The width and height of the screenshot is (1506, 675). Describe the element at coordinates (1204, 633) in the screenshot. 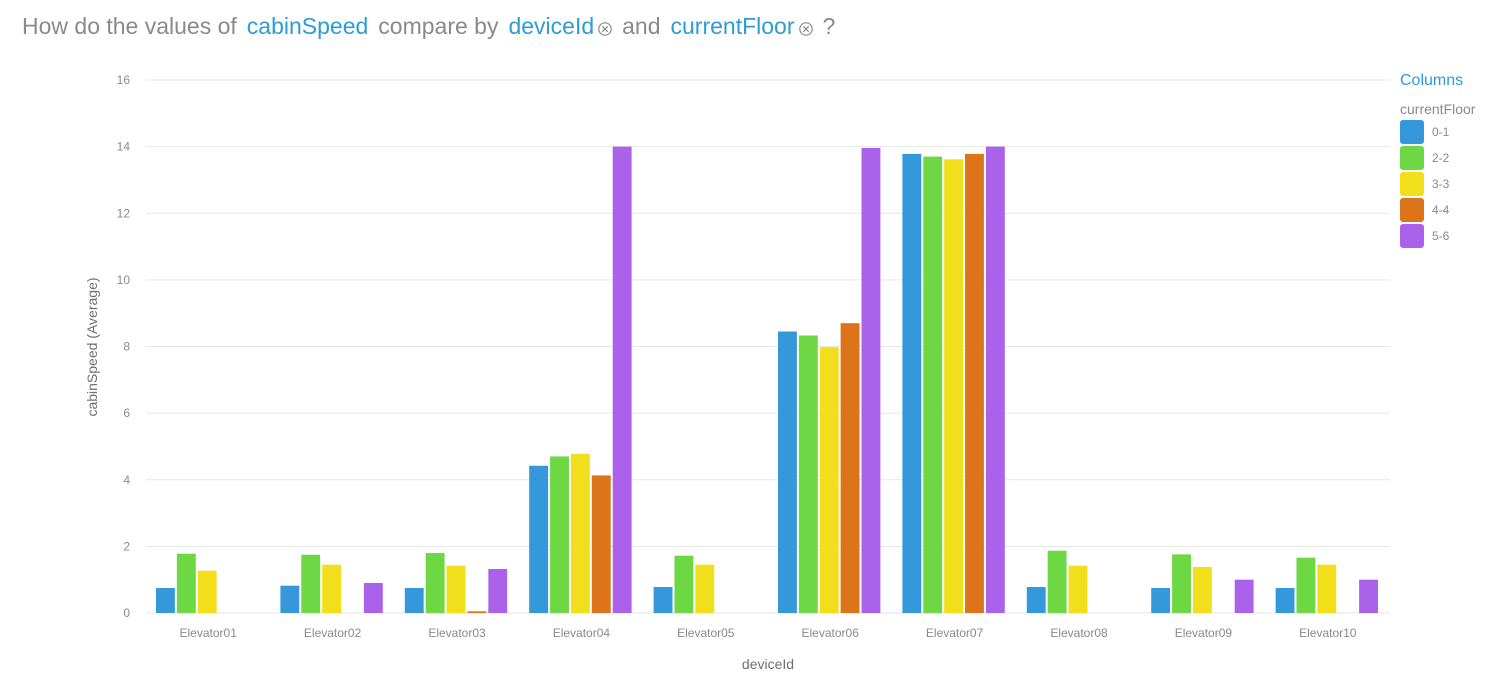

I see `x-tick-label: Elevator09` at that location.